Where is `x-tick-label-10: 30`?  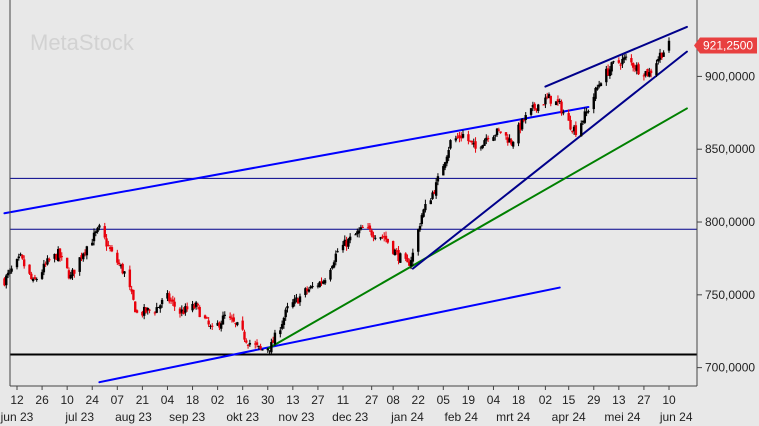 x-tick-label-10: 30 is located at coordinates (268, 400).